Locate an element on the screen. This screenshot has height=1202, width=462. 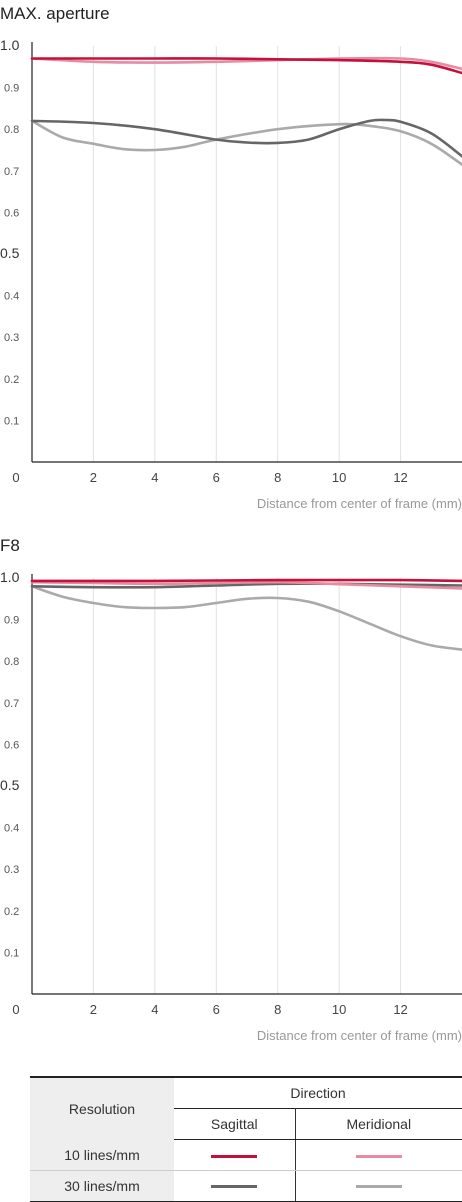
legend-row-label: 10 lines/mm is located at coordinates (102, 1155).